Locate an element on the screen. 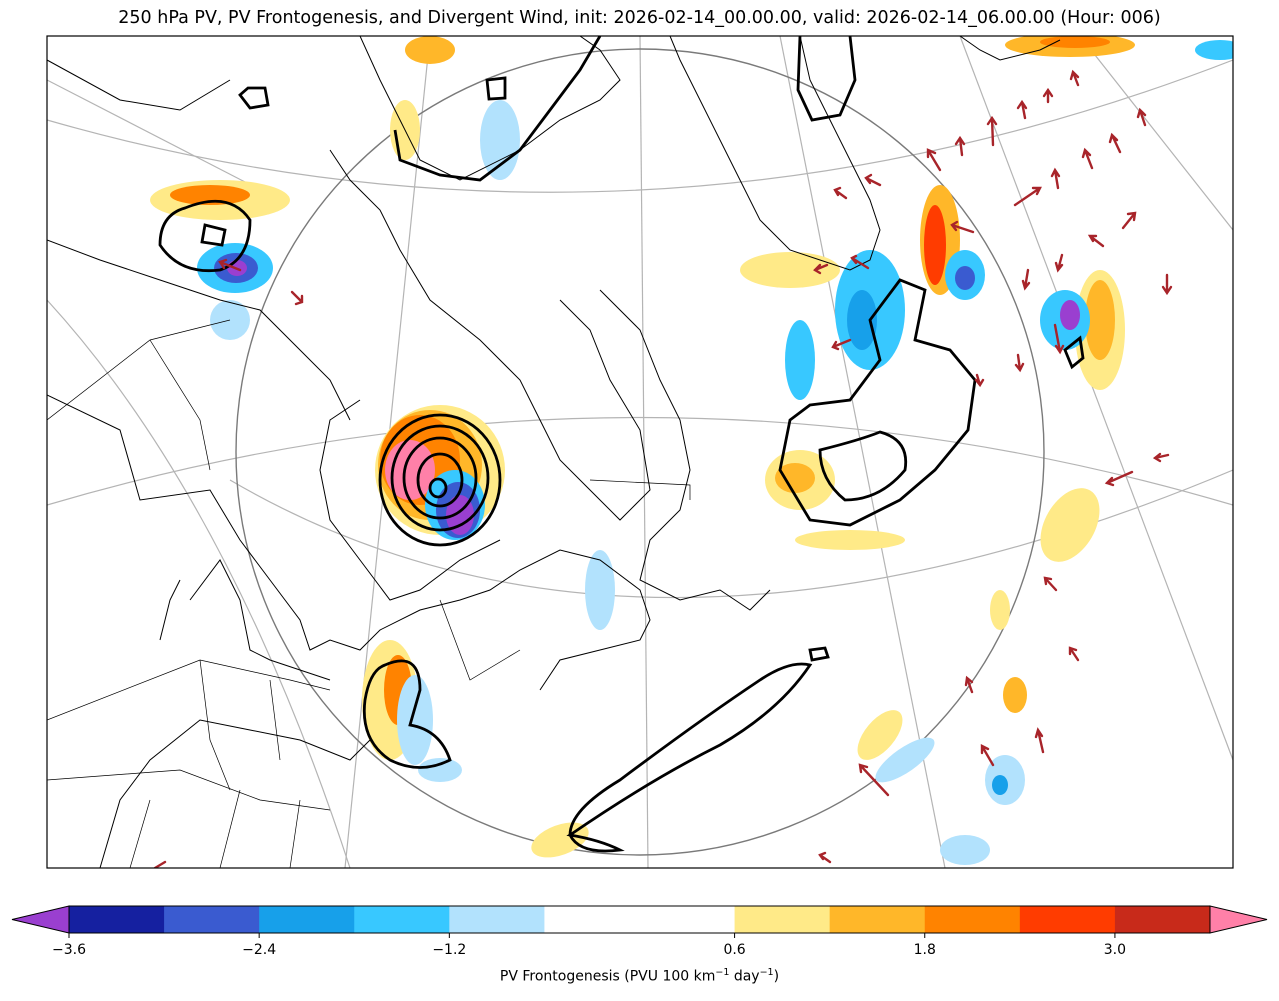 The image size is (1279, 1001). colorbar-tick-label: 0.6 is located at coordinates (734, 950).